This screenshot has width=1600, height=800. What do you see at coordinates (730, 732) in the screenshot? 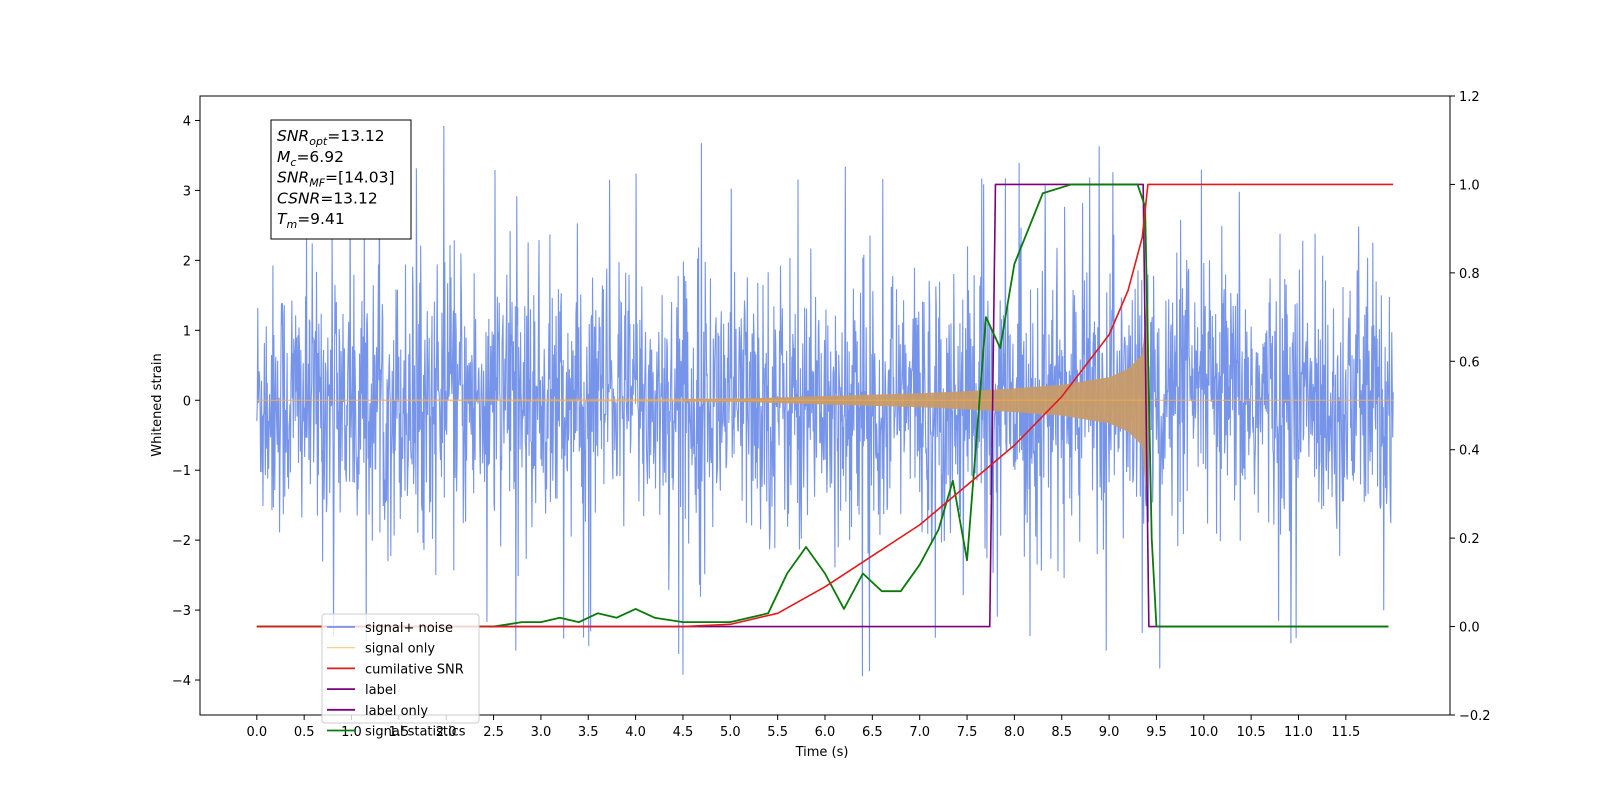
I see `x-tick-label: 5.0` at bounding box center [730, 732].